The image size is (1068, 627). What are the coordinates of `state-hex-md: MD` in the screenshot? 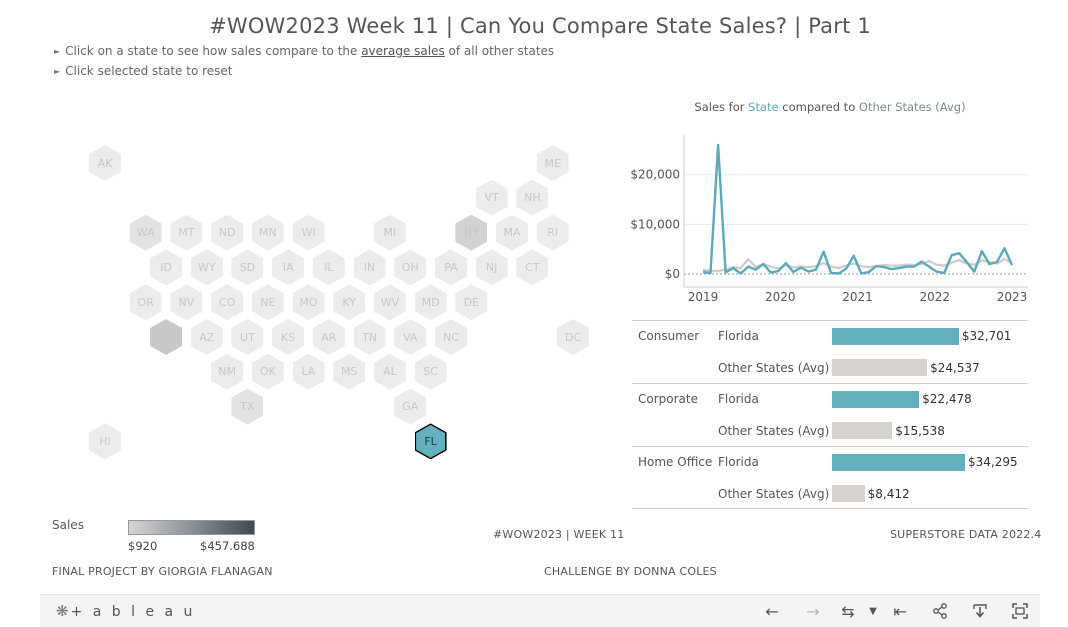 It's located at (430, 302).